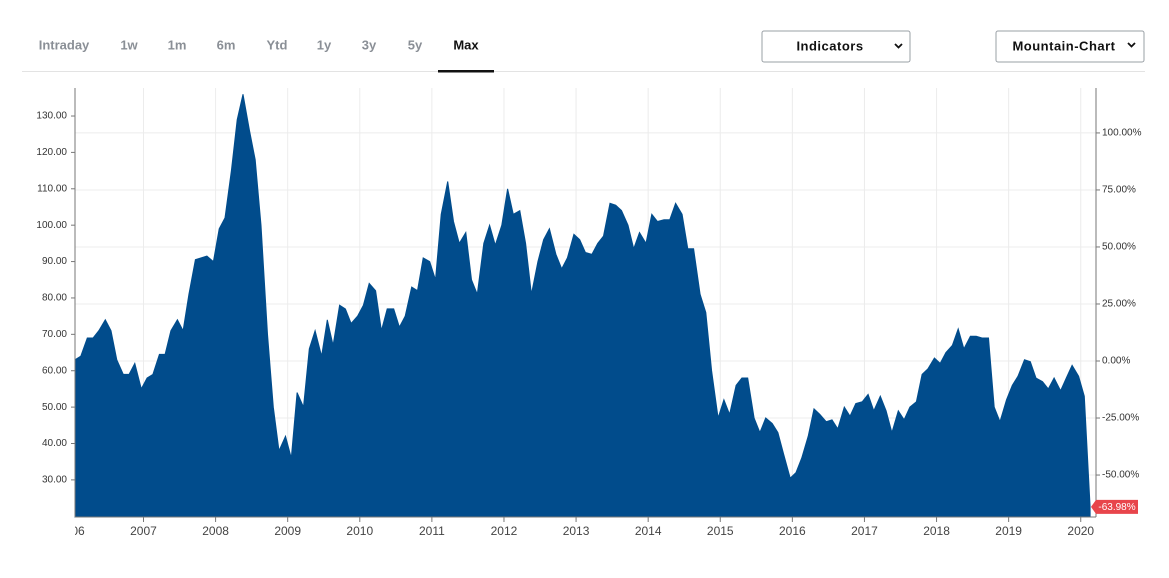  I want to click on indicators-dropdown, so click(836, 46).